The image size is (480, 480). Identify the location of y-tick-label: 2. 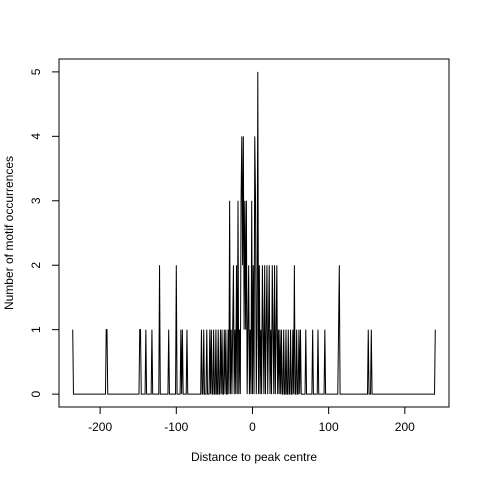
(36, 265).